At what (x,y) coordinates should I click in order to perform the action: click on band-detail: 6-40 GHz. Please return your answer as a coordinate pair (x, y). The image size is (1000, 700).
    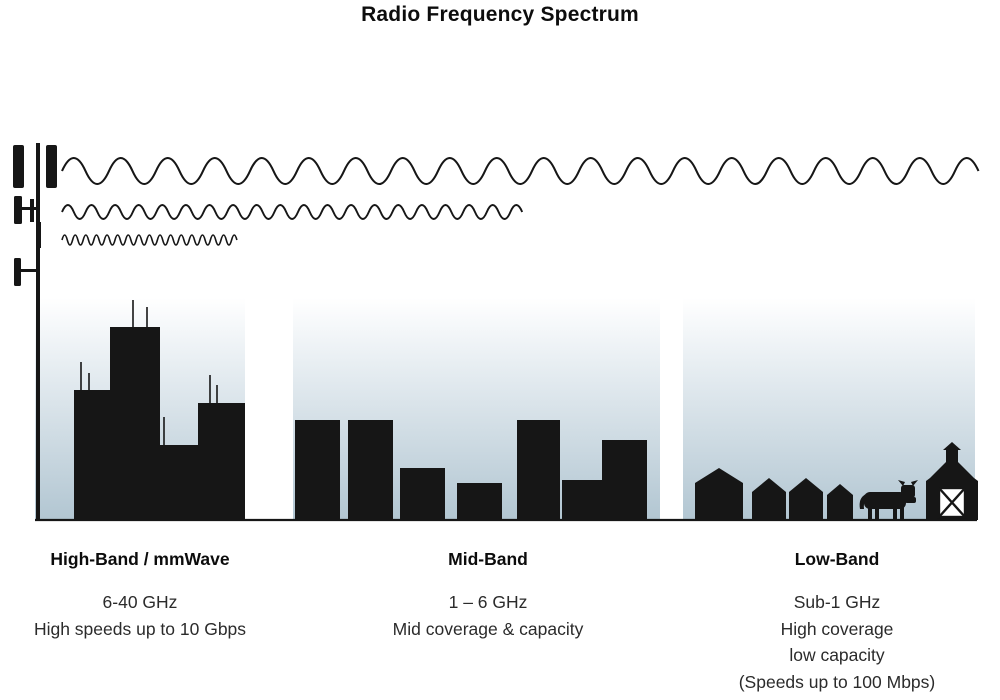
    Looking at the image, I should click on (140, 602).